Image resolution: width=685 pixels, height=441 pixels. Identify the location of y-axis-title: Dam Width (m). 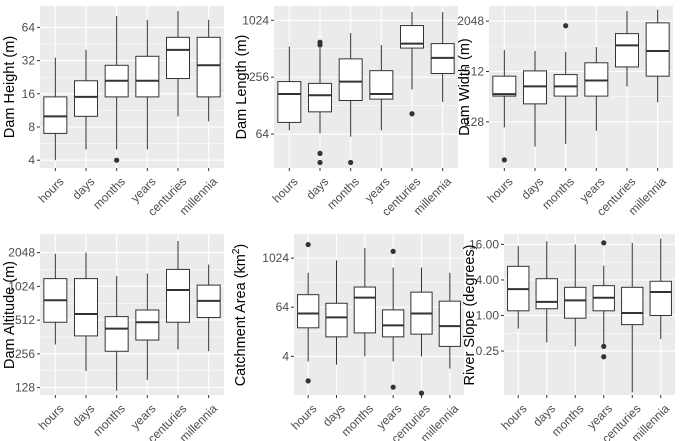
(465, 86).